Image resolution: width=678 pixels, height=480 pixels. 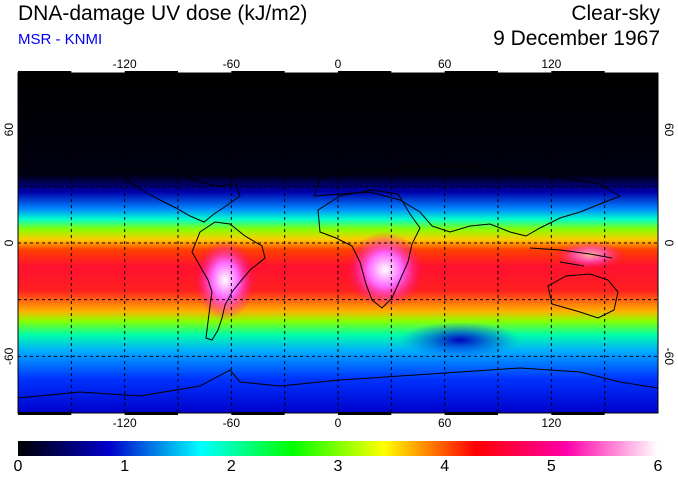 What do you see at coordinates (338, 383) in the screenshot?
I see `coast-antarctica` at bounding box center [338, 383].